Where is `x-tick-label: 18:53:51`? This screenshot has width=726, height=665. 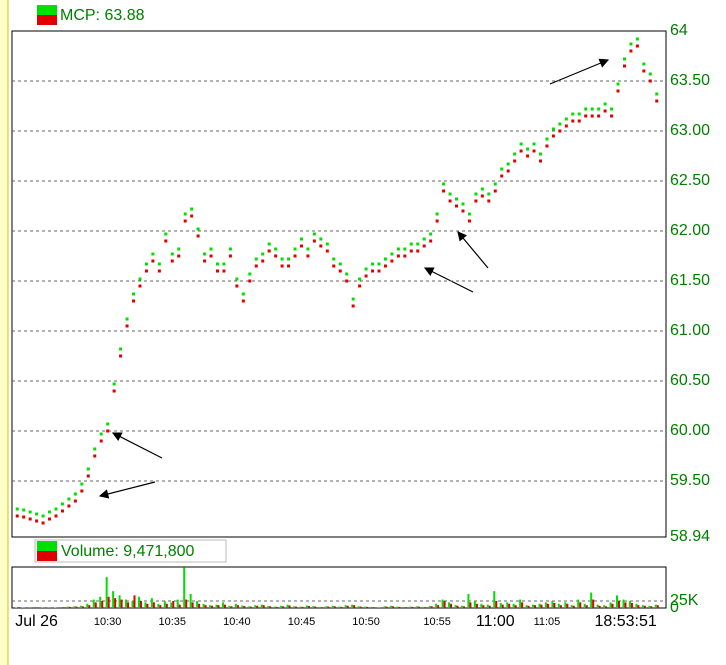
x-tick-label: 18:53:51 is located at coordinates (625, 621).